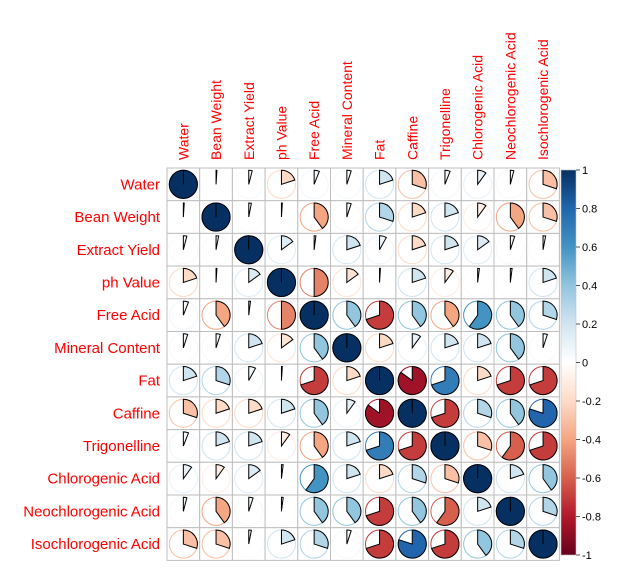 This screenshot has height=573, width=618. Describe the element at coordinates (445, 124) in the screenshot. I see `column-label: Trigonelline` at that location.